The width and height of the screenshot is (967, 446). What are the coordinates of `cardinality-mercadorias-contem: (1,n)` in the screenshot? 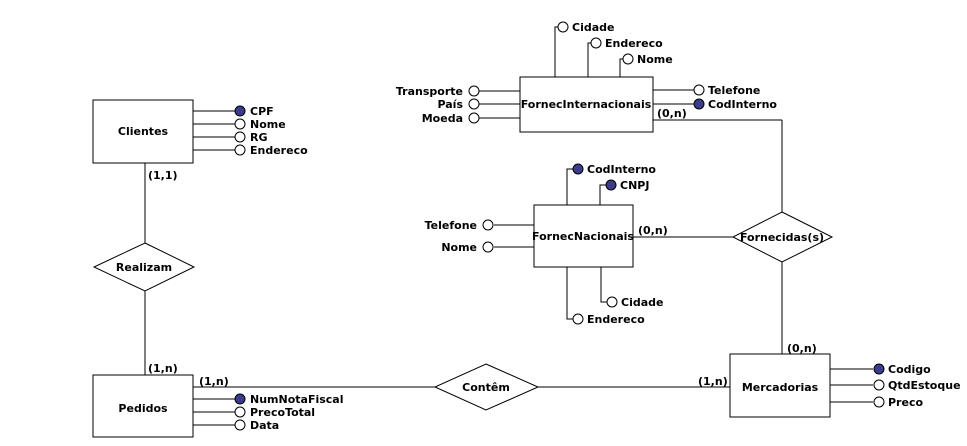 It's located at (713, 381).